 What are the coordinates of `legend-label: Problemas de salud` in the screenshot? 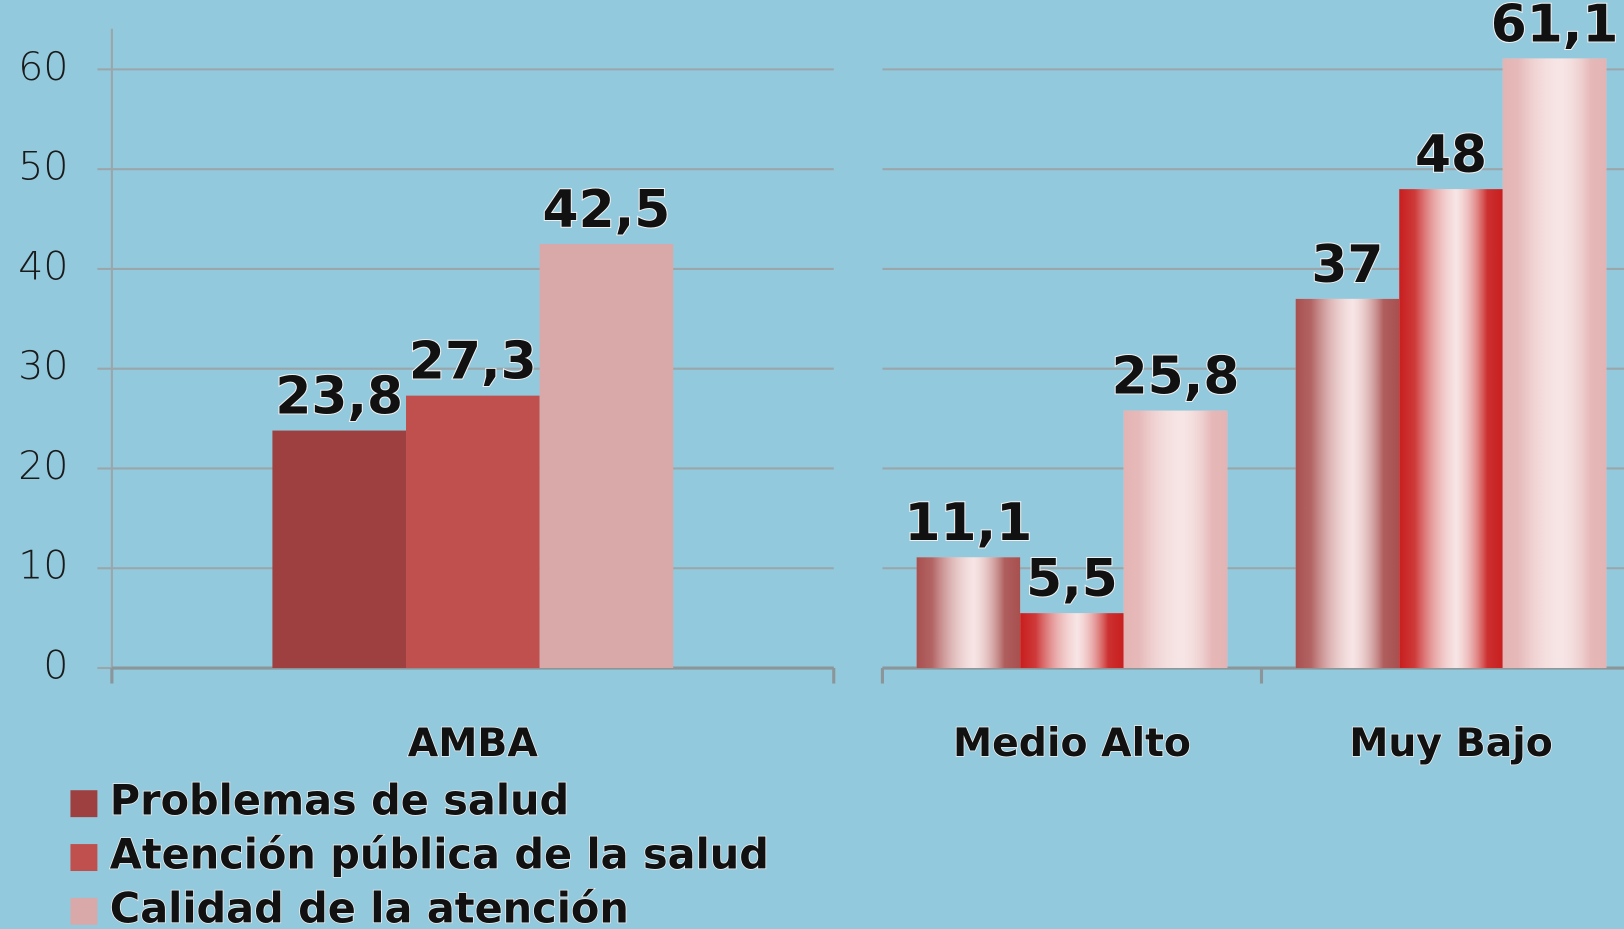 It's located at (339, 801).